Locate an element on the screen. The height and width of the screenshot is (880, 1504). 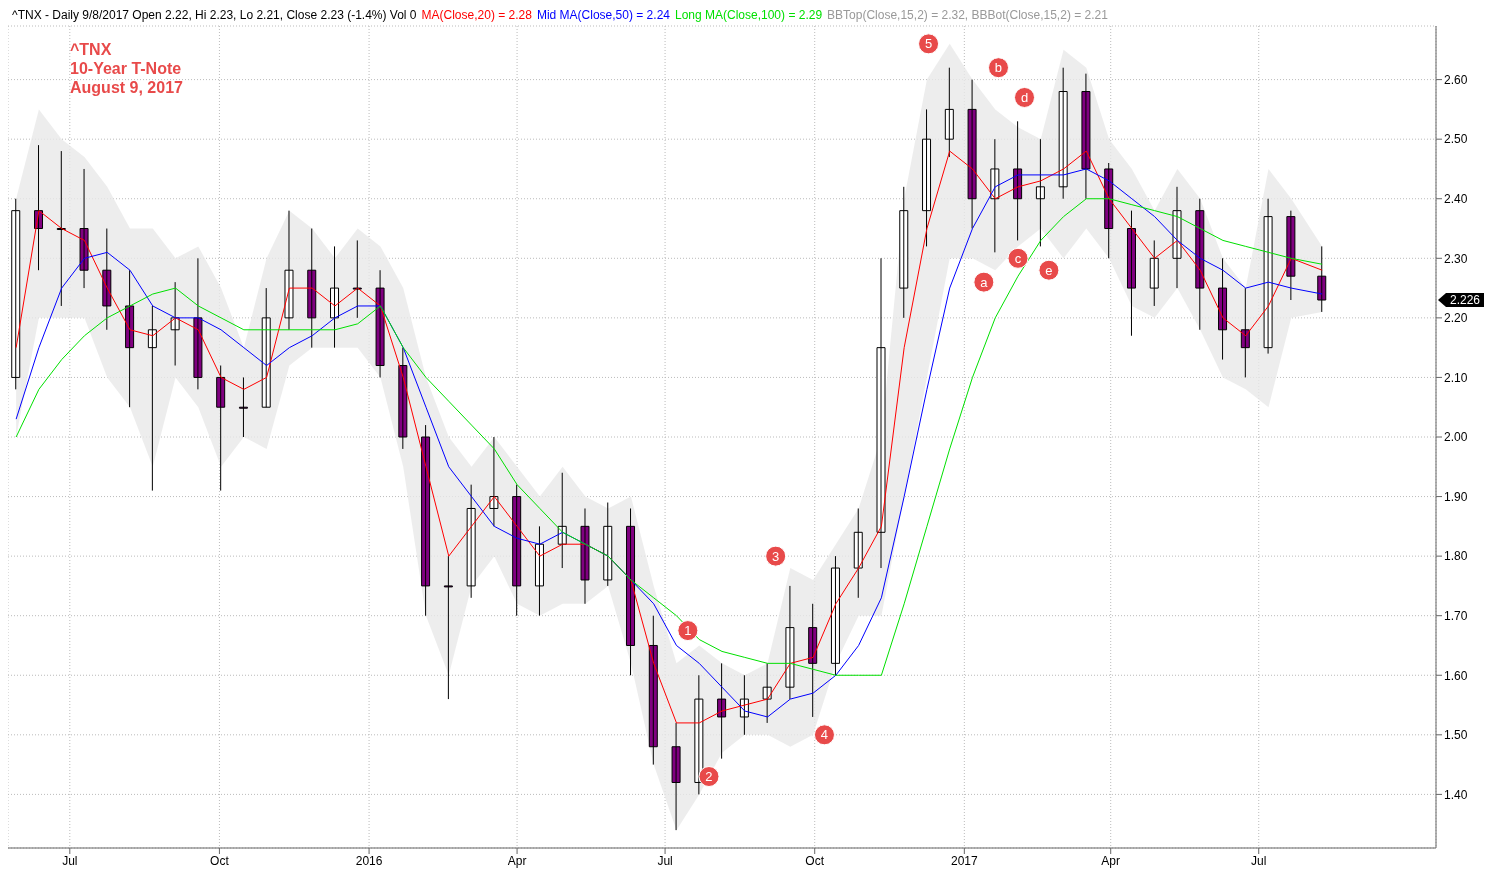
x-tick-label: 2017 is located at coordinates (964, 860).